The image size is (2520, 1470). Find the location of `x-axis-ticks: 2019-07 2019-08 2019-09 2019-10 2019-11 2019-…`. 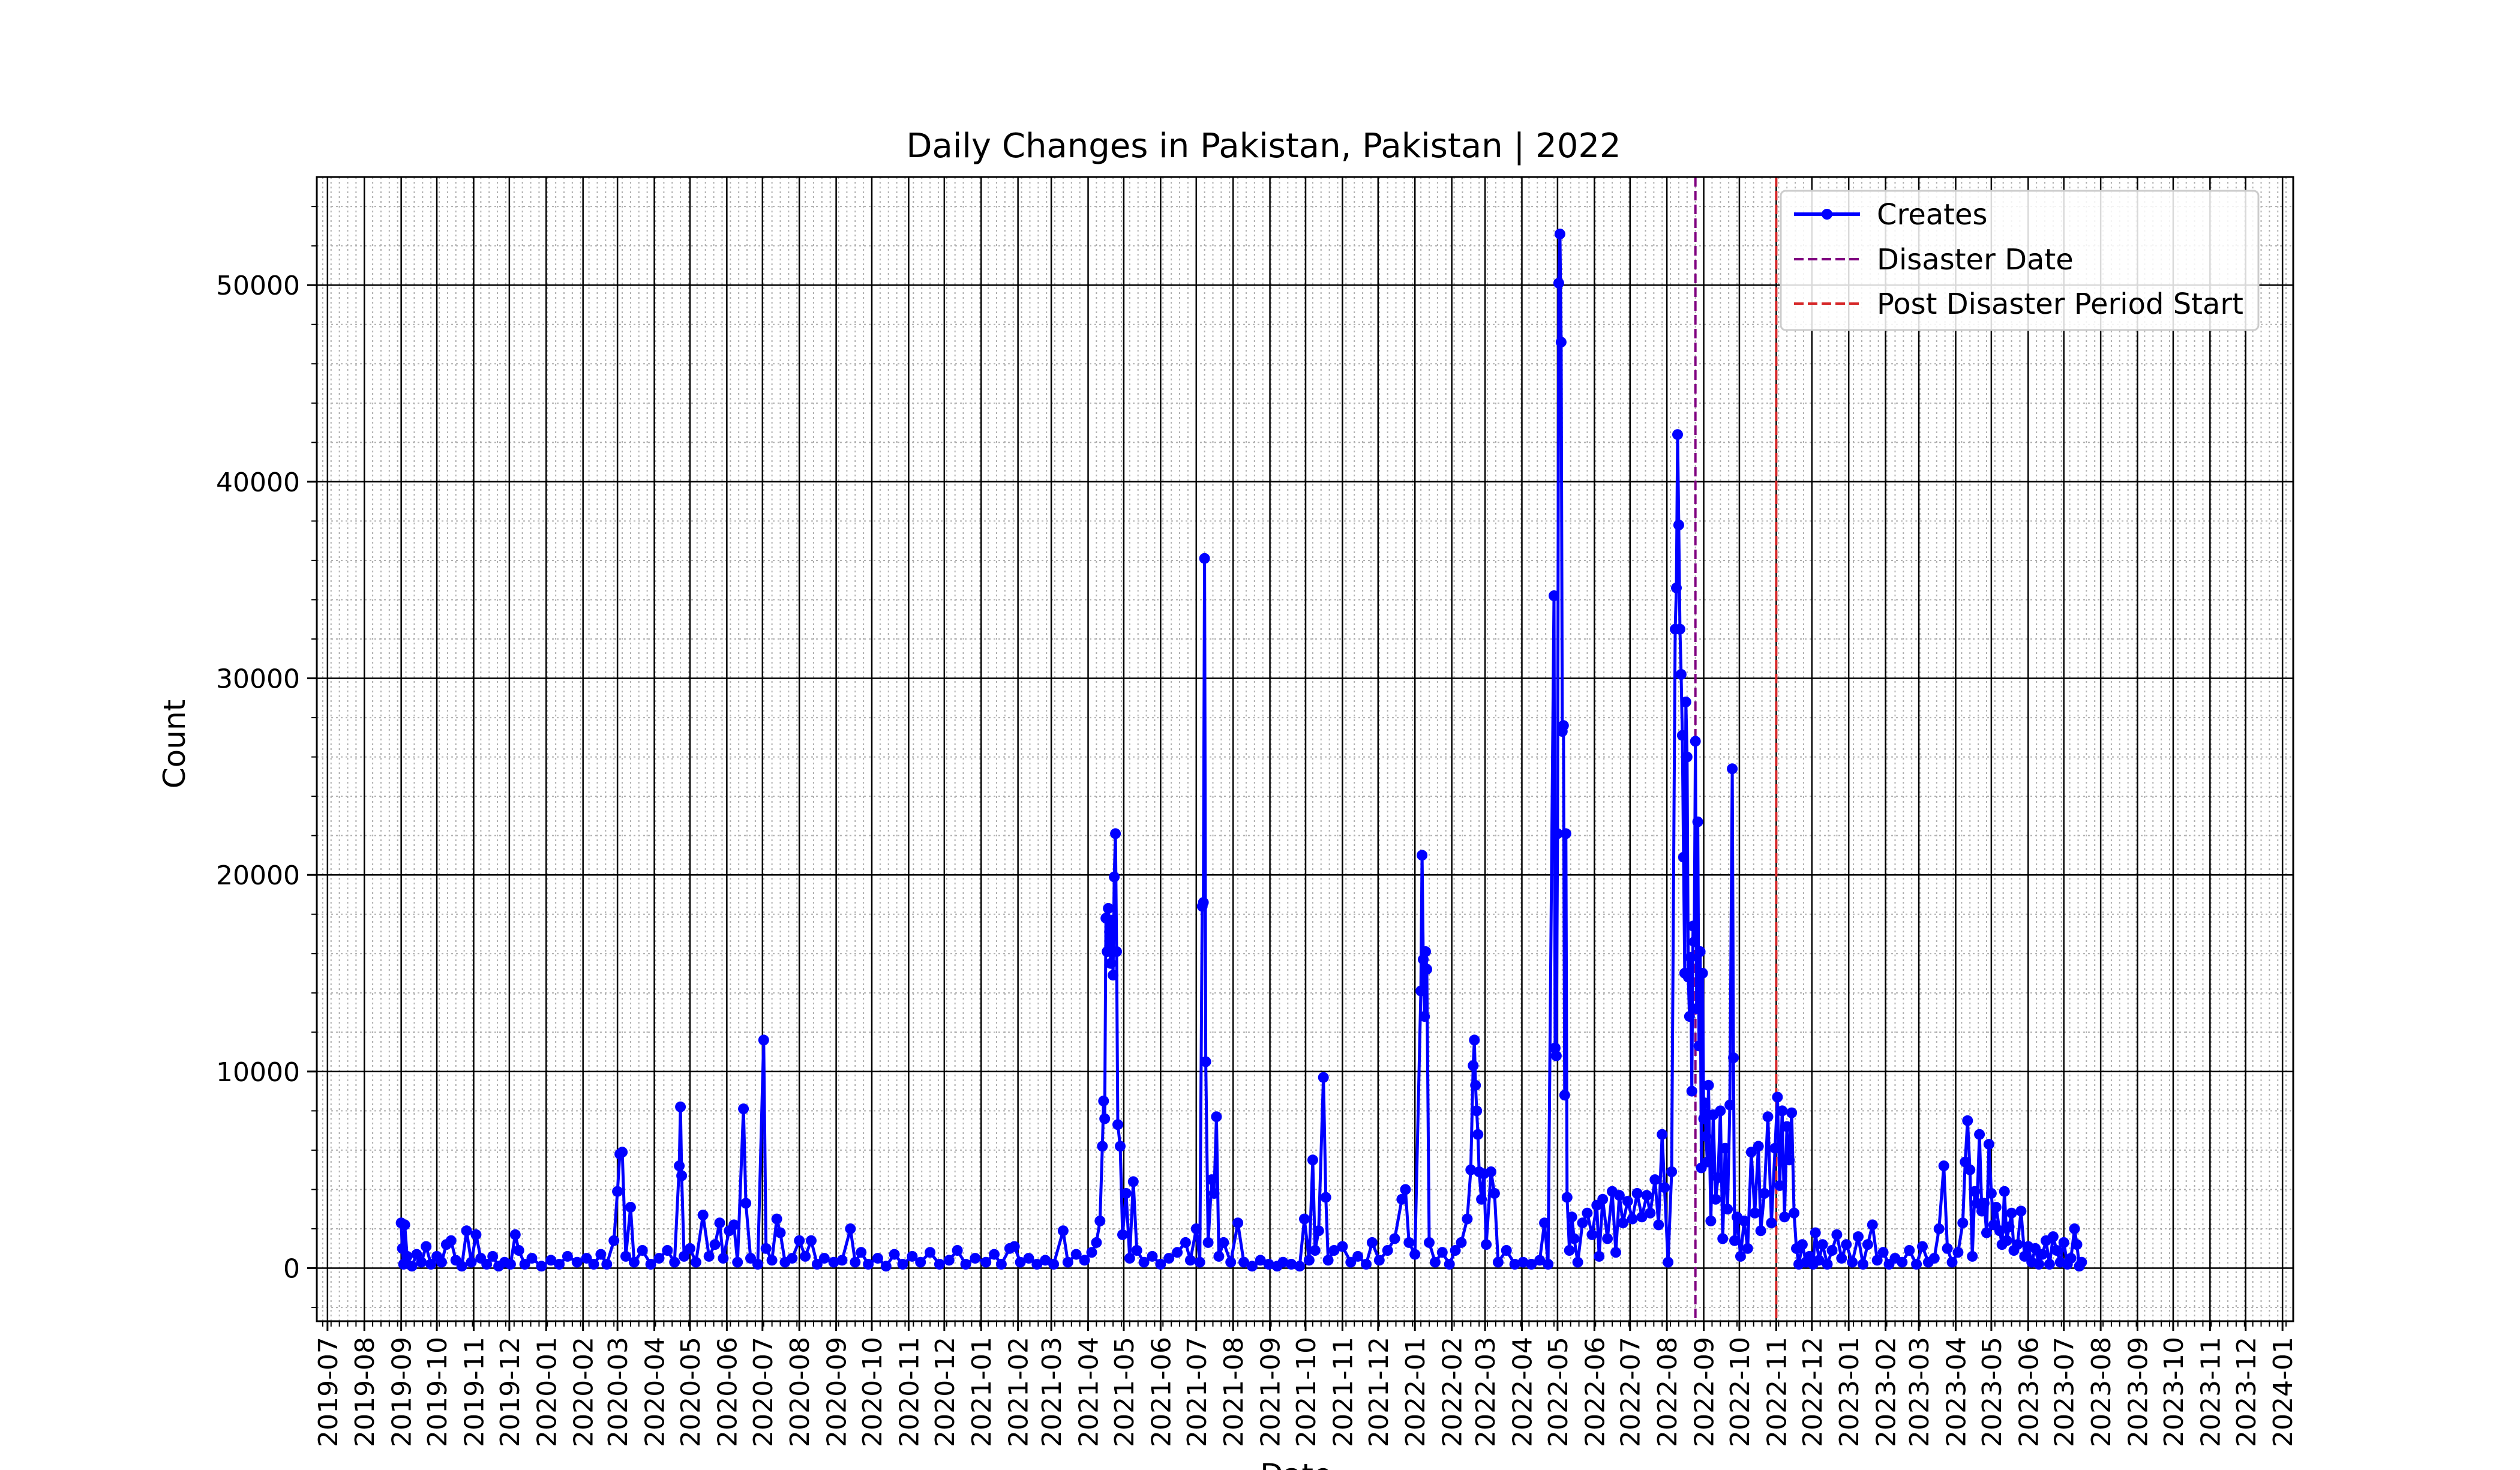

x-axis-ticks: 2019-07 2019-08 2019-09 2019-10 2019-11 2019-… is located at coordinates (1306, 1384).